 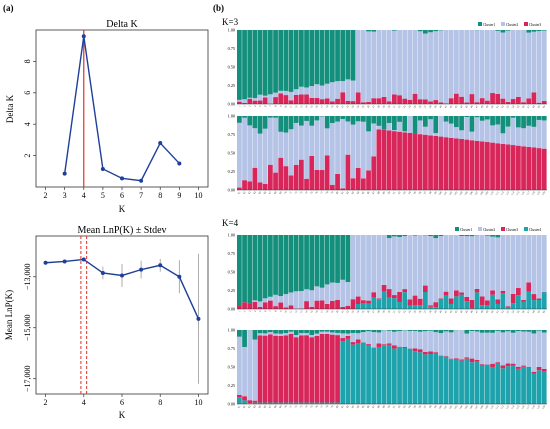 I want to click on k4-sample-label: 6, so click(x=266, y=310).